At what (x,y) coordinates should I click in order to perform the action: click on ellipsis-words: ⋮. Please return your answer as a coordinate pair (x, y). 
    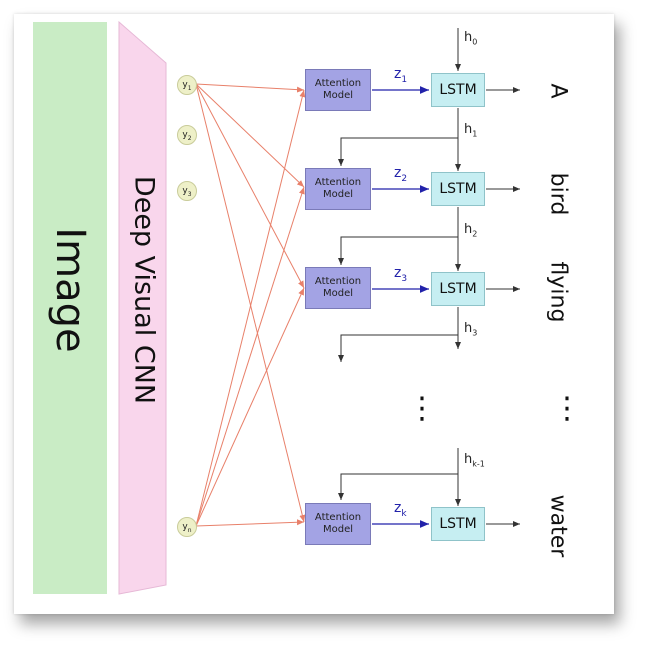
    Looking at the image, I should click on (567, 409).